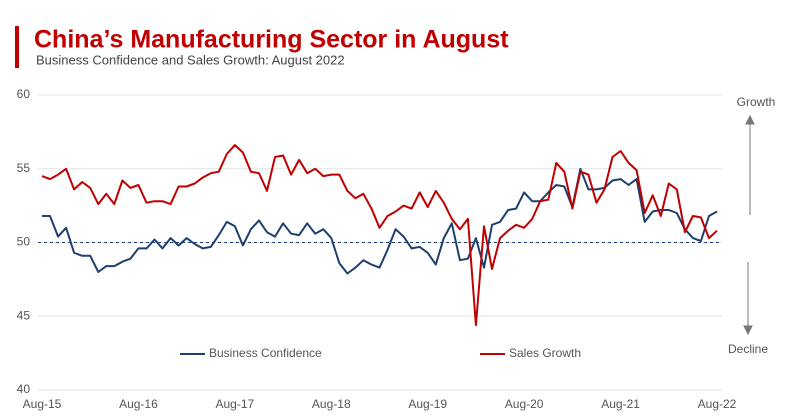 The width and height of the screenshot is (800, 420). I want to click on x-tick-label: Aug-21, so click(620, 404).